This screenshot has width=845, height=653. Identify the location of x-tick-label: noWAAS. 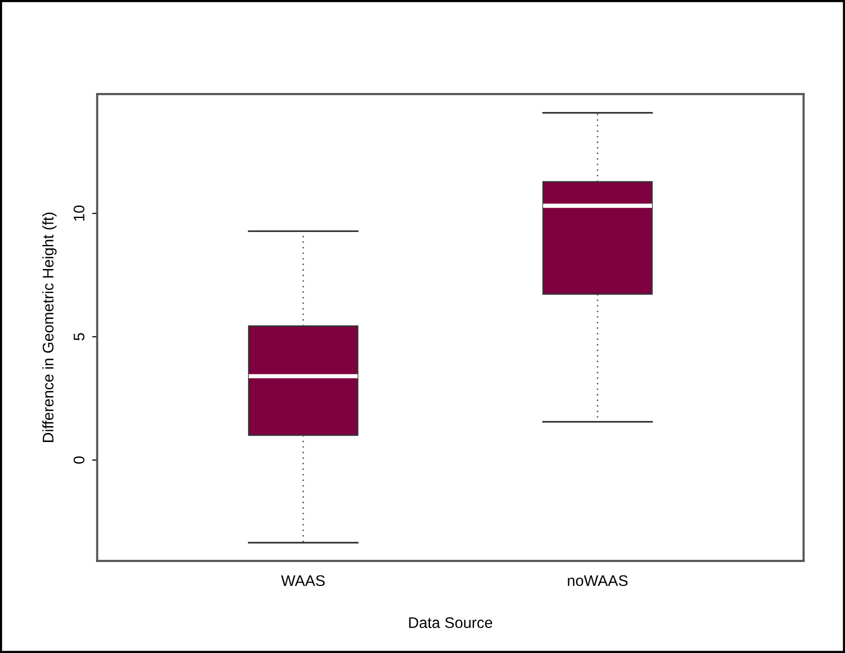
(598, 580).